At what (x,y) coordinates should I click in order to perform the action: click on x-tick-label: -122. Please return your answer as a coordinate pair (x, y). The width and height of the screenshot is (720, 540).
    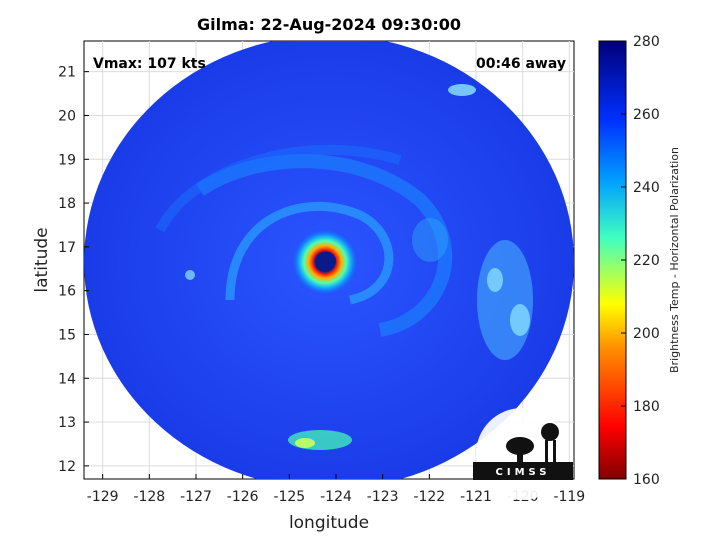
    Looking at the image, I should click on (429, 497).